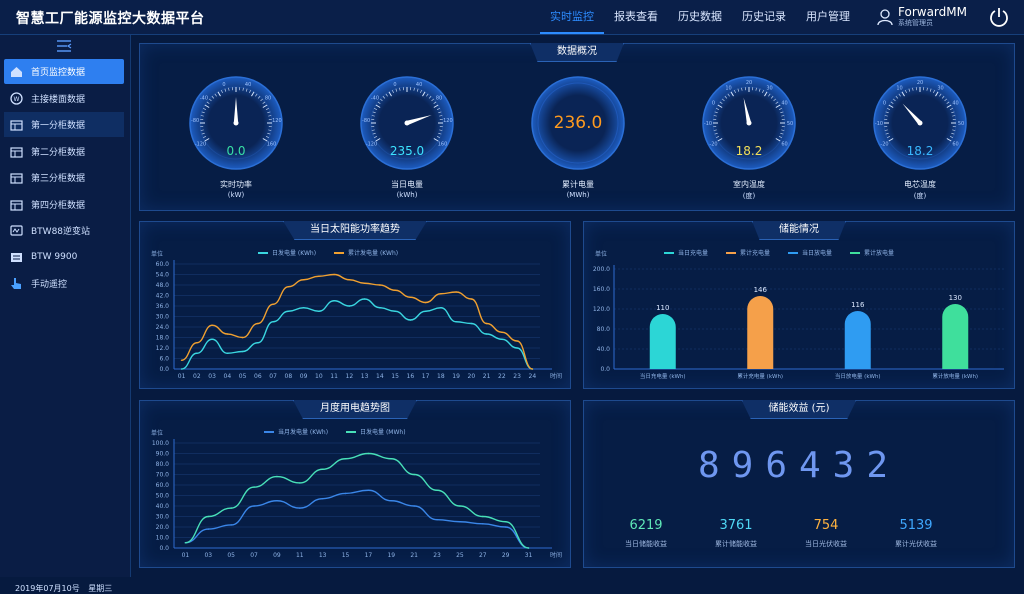 Image resolution: width=1024 pixels, height=594 pixels. I want to click on x-tick-label: 02, so click(197, 376).